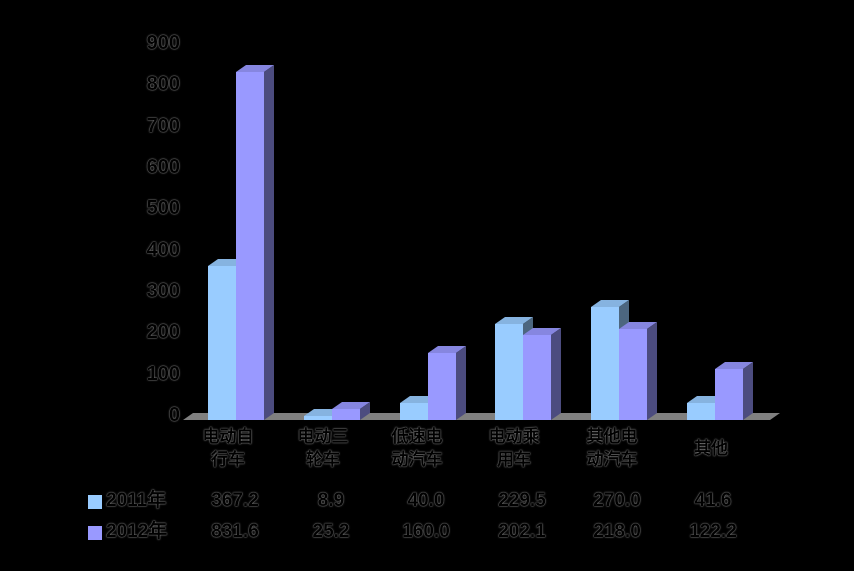  What do you see at coordinates (426, 531) in the screenshot?
I see `table-value: 160.0` at bounding box center [426, 531].